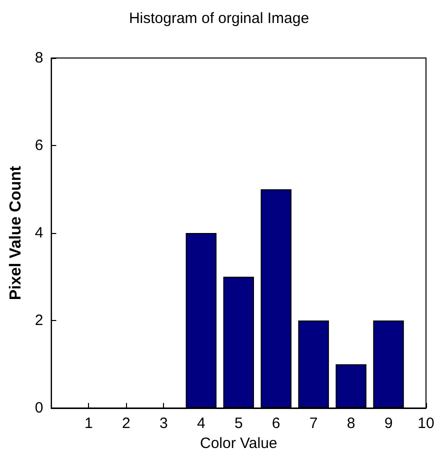  I want to click on x-tick-label: 3, so click(164, 423).